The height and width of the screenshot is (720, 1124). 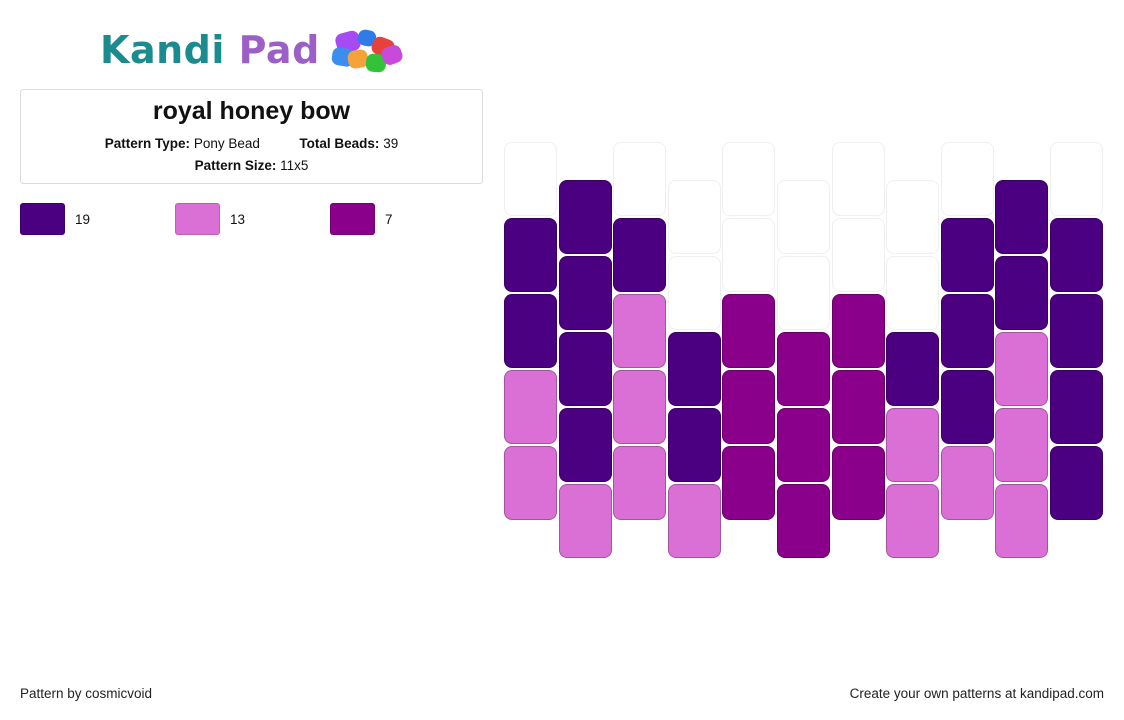 I want to click on kandi-pad-logo: Kandi Pad, so click(x=254, y=50).